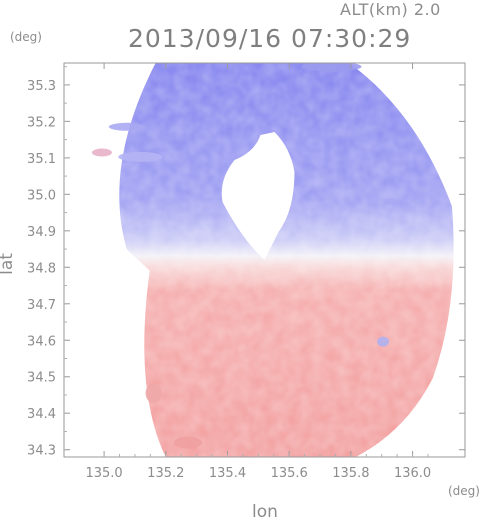 The image size is (491, 522). Describe the element at coordinates (41, 451) in the screenshot. I see `y-tick-label: 34.3` at that location.